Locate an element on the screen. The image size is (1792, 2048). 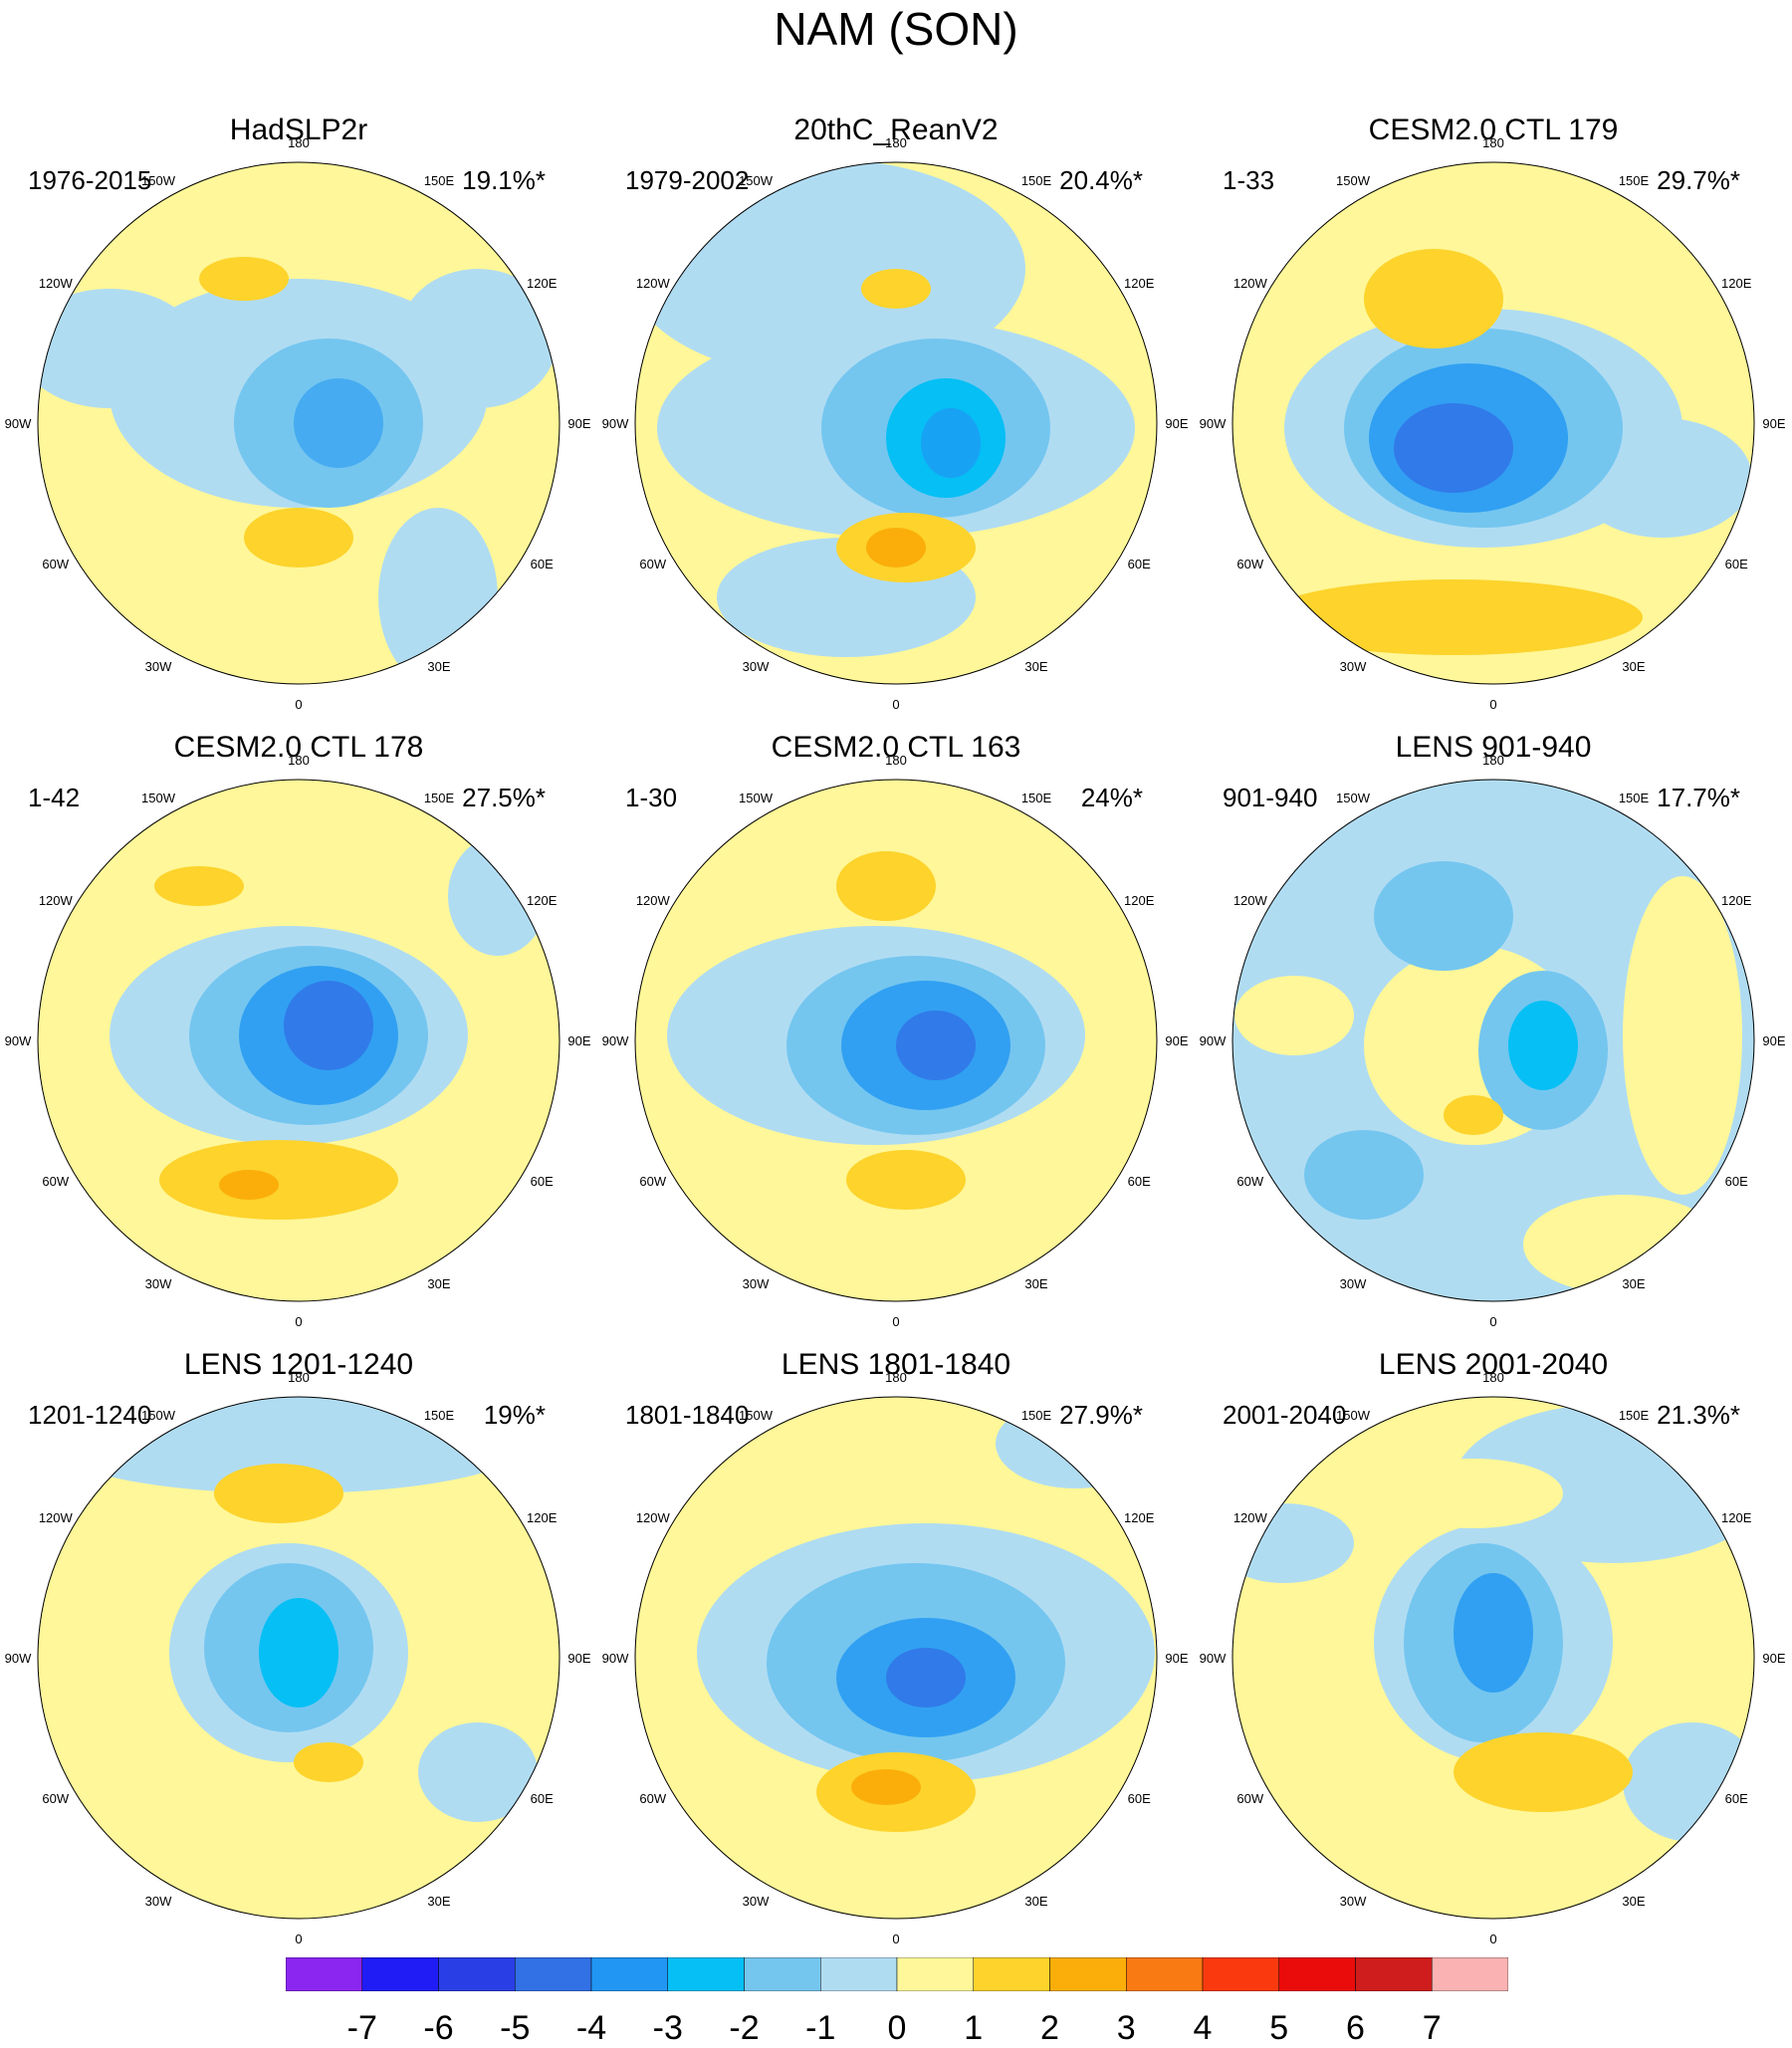
colorbar-tick-label: 1 is located at coordinates (974, 2028).